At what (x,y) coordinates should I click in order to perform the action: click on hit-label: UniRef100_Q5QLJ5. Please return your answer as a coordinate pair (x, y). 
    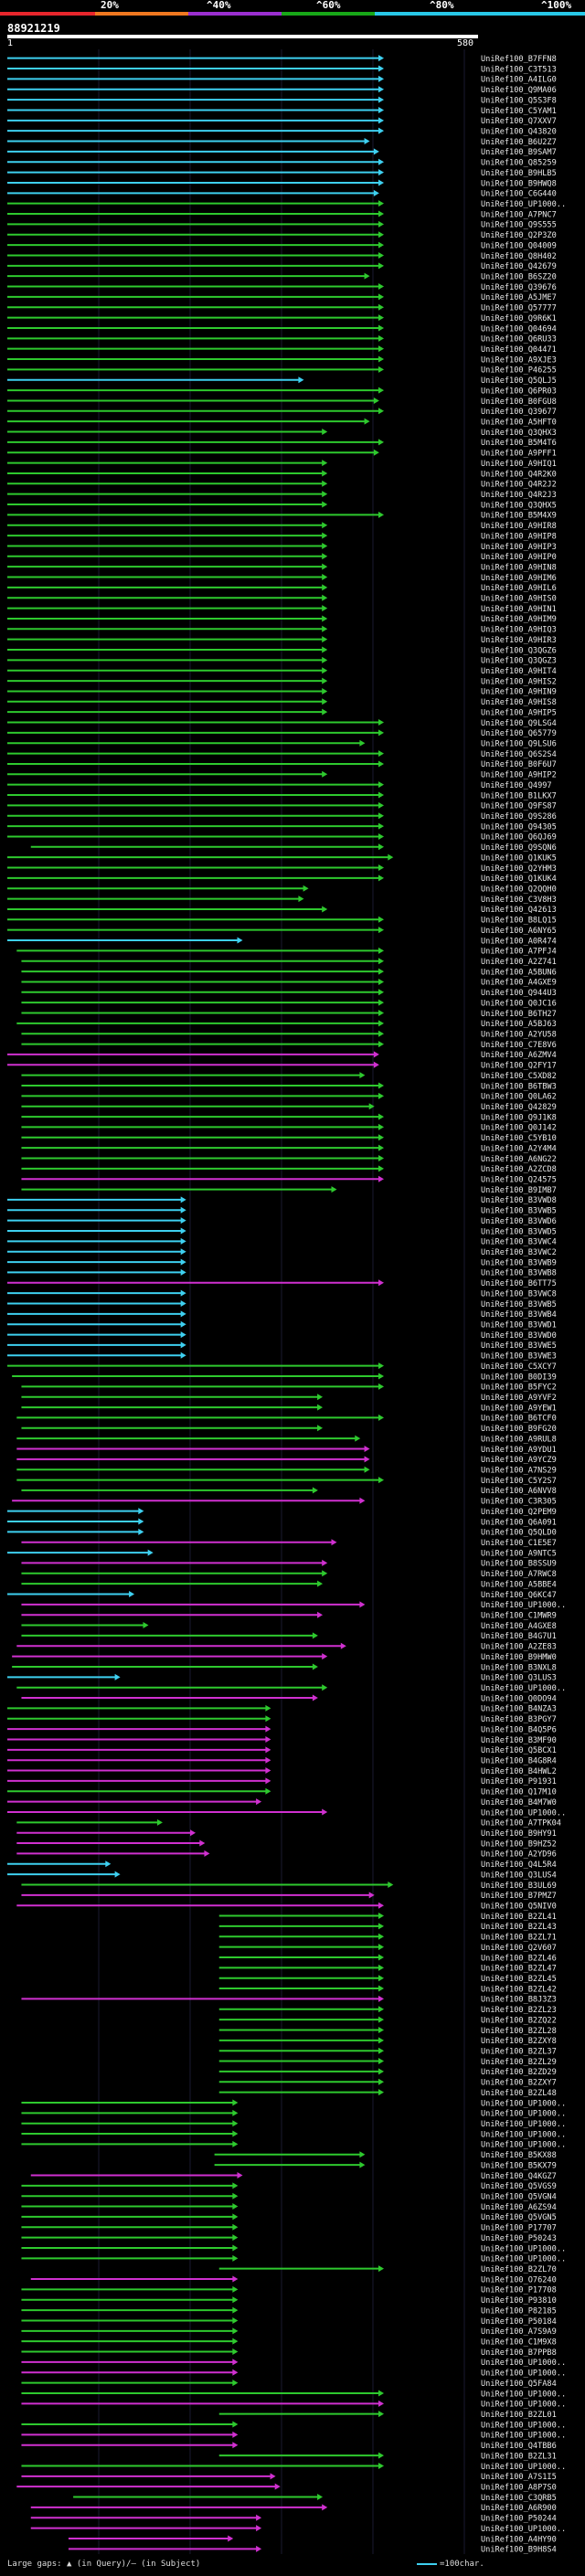
    Looking at the image, I should click on (519, 381).